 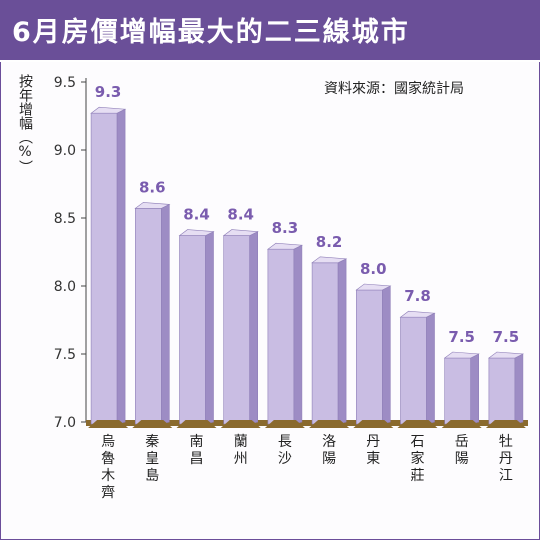 I want to click on category-label: 秦皇島, so click(x=152, y=459).